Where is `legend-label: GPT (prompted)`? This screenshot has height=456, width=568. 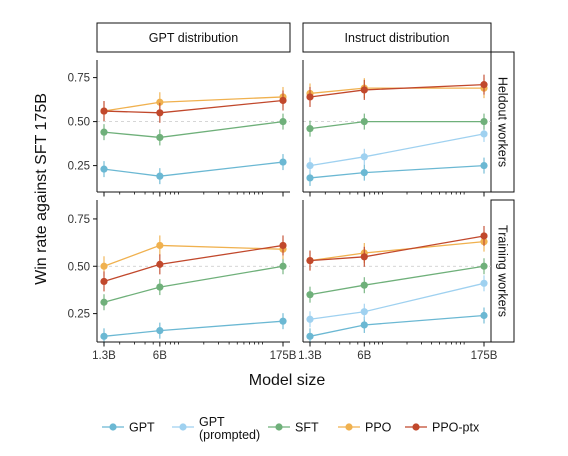 legend-label: GPT (prompted) is located at coordinates (229, 428).